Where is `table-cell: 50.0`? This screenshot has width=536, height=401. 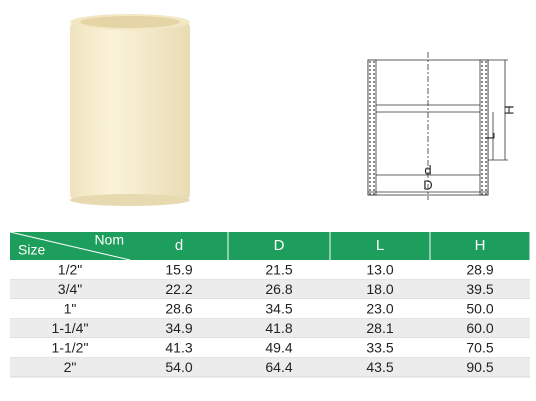
table-cell: 50.0 is located at coordinates (479, 308).